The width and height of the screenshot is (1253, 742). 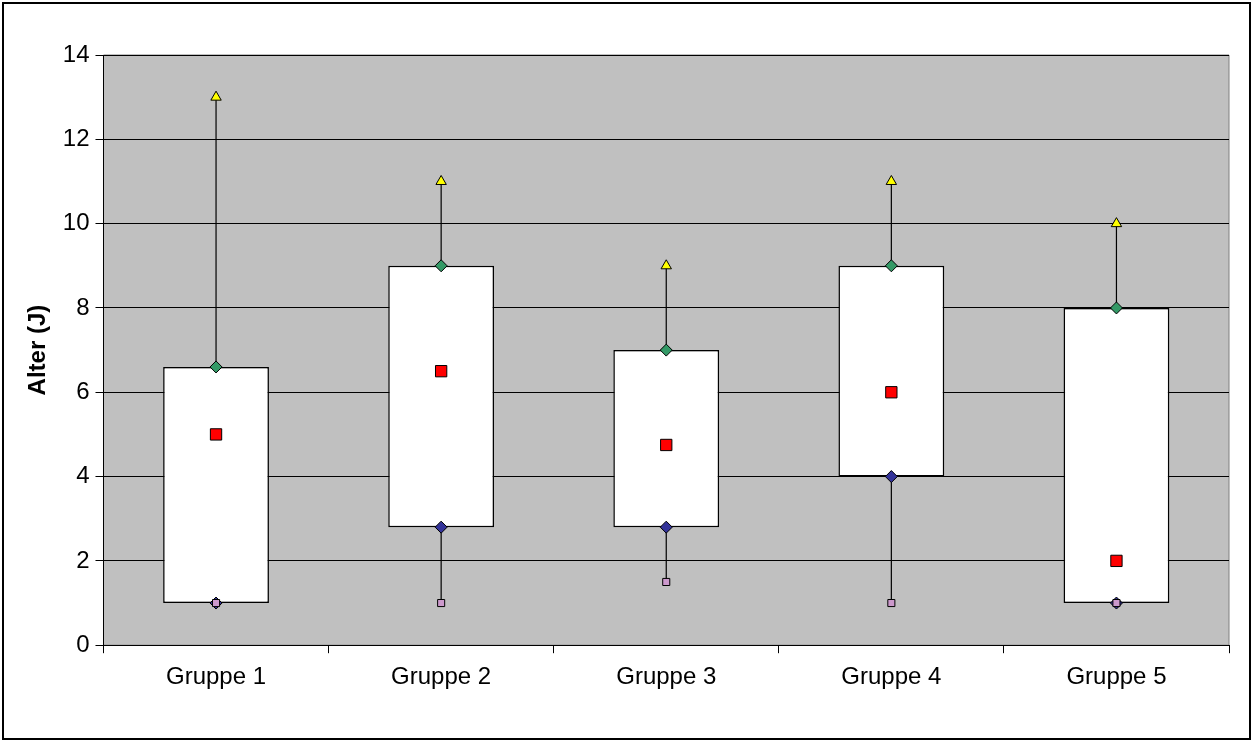 I want to click on x-tick-label: Gruppe 1, so click(x=216, y=676).